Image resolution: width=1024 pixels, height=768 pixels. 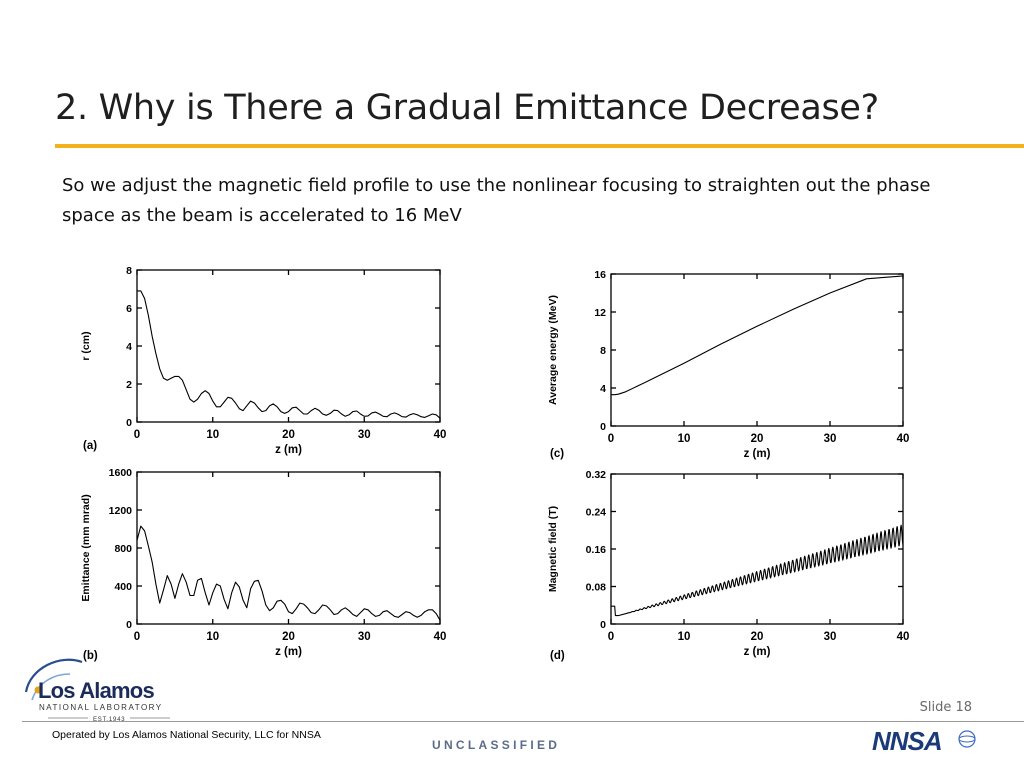 I want to click on logo-name: Los Alamos, so click(x=96, y=690).